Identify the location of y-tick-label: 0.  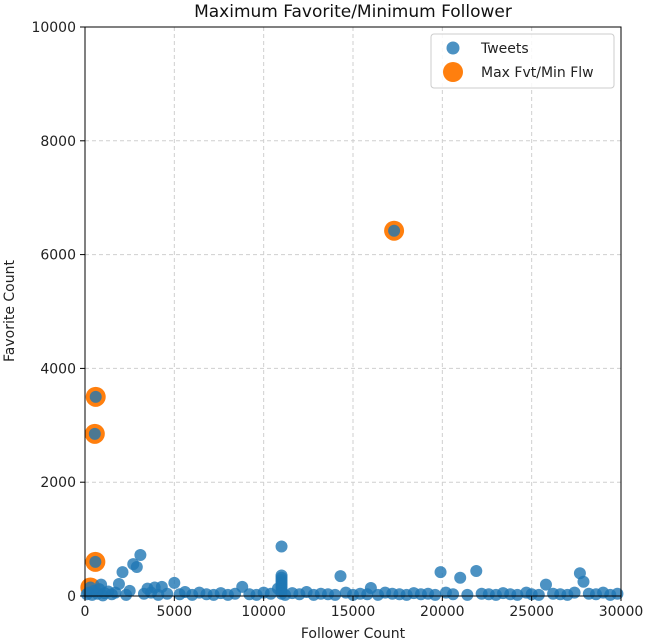
(71, 597).